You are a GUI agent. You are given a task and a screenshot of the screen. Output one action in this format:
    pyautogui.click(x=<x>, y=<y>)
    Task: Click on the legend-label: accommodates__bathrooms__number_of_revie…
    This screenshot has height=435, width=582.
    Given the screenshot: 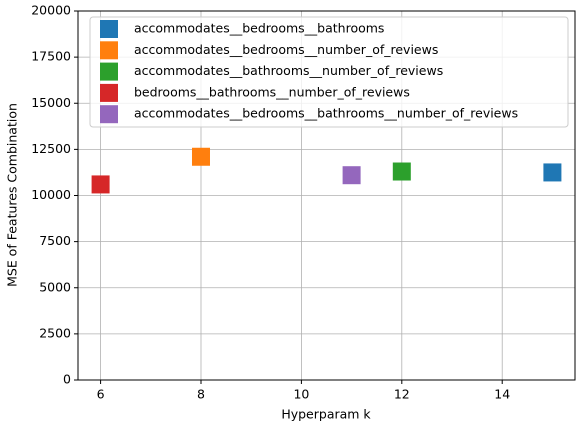 What is the action you would take?
    pyautogui.click(x=288, y=70)
    